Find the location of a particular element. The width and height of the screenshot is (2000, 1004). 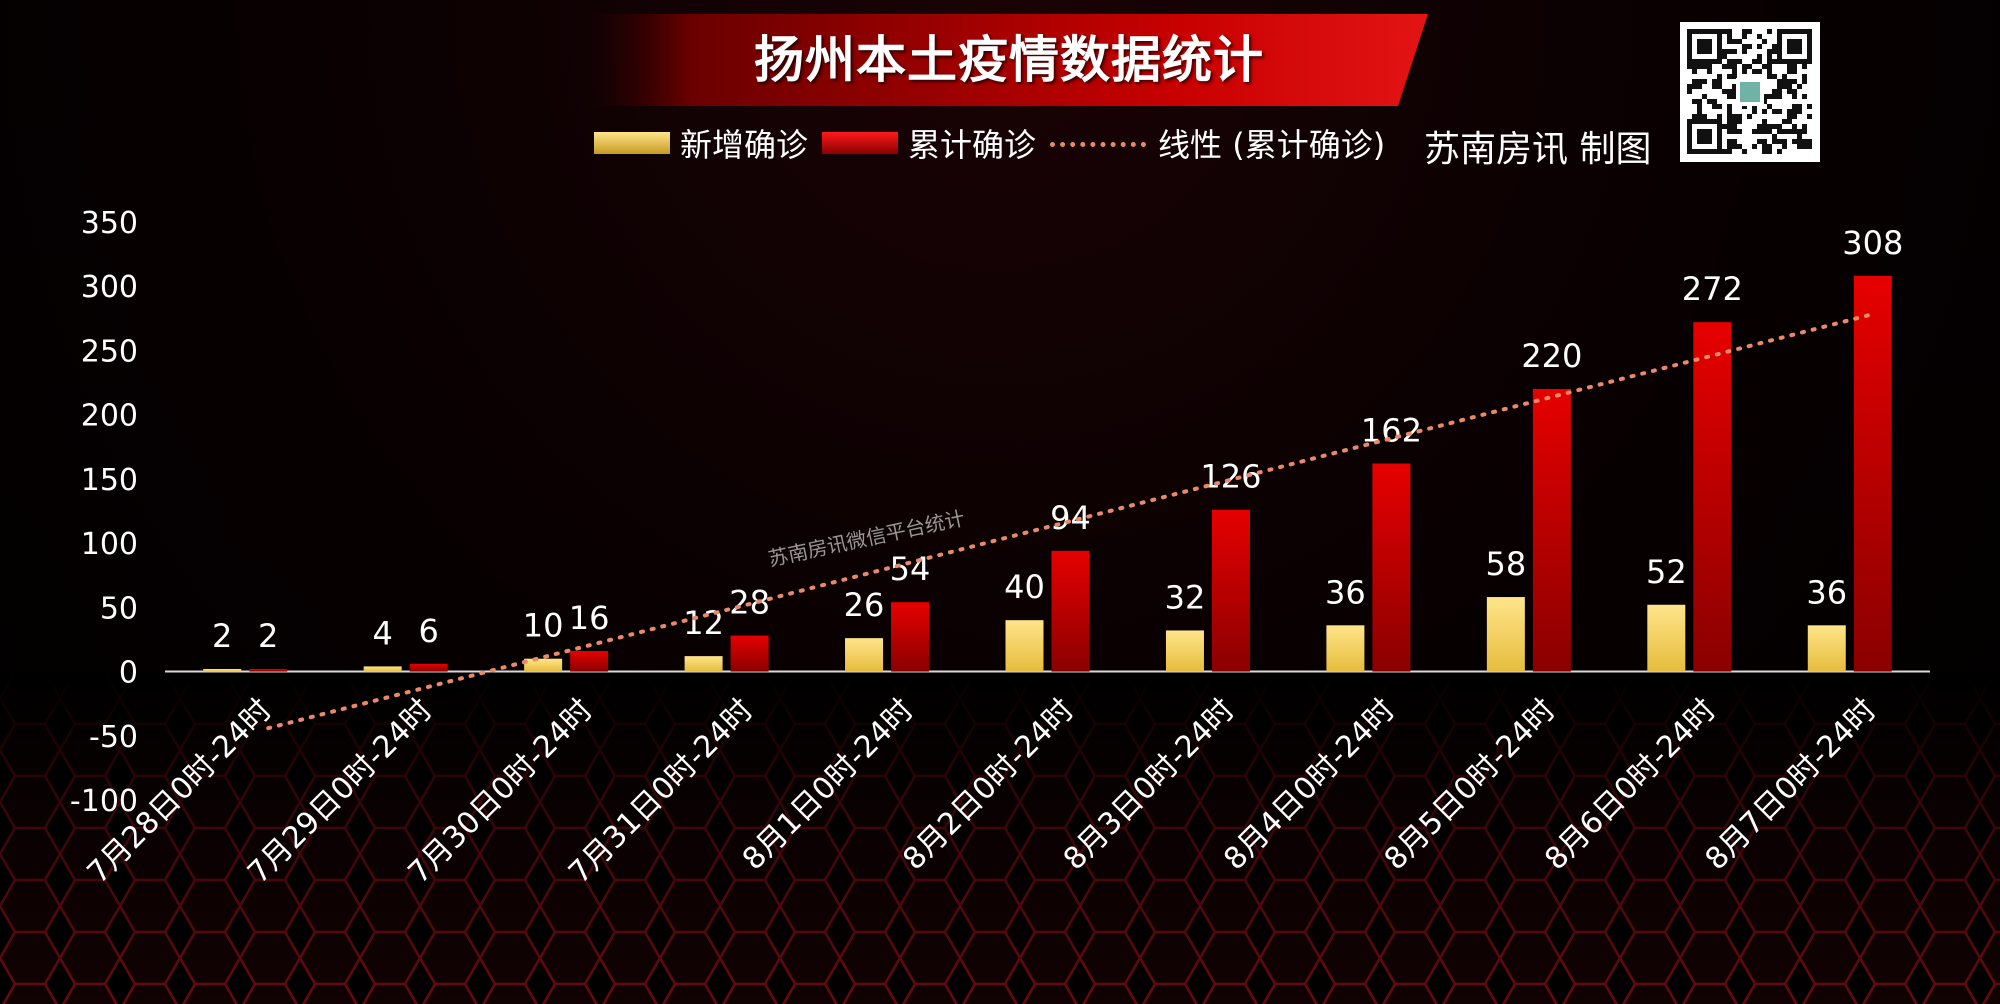

x-category-label: 8月5日0时-24时 is located at coordinates (1470, 784).